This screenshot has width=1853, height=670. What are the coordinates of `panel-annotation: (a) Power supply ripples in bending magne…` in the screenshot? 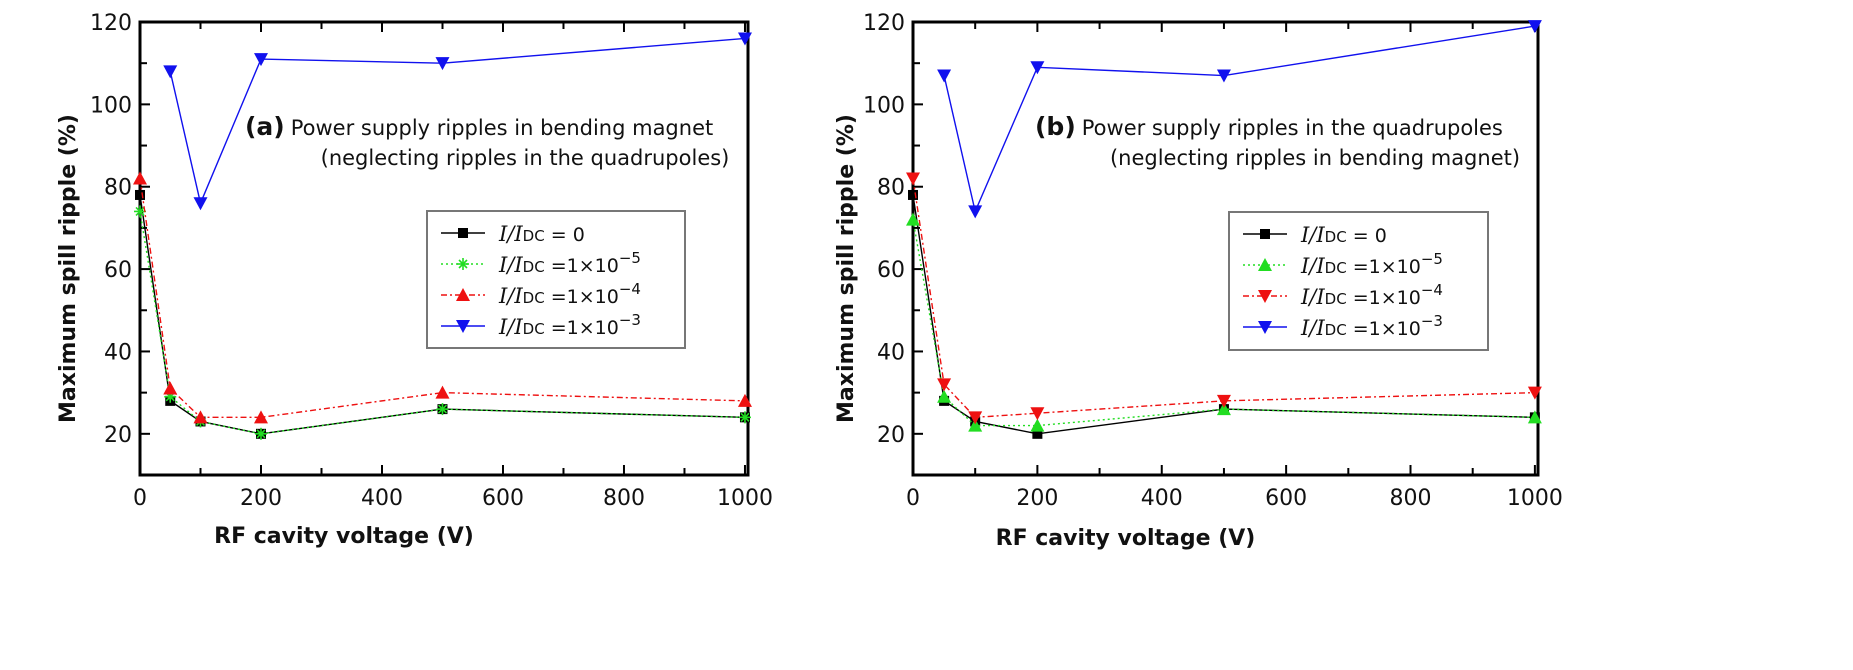 It's located at (479, 126).